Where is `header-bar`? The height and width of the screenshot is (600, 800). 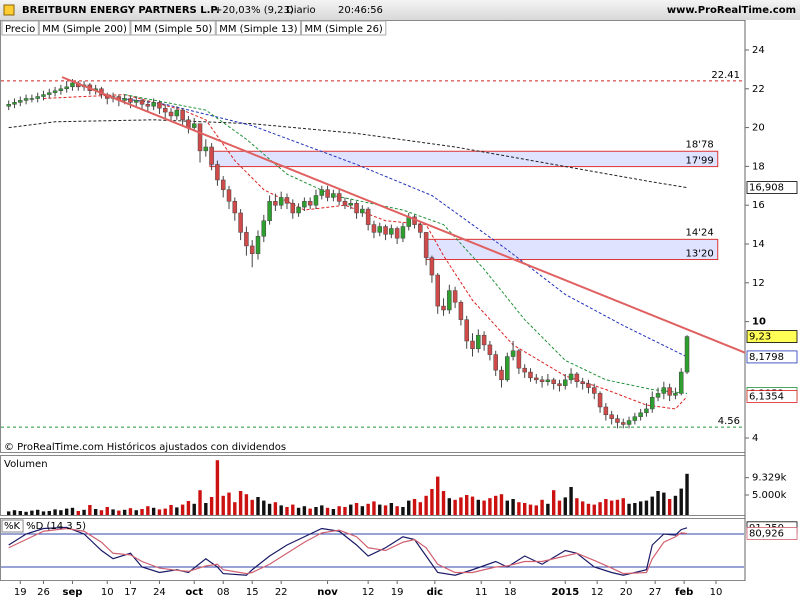
header-bar is located at coordinates (400, 10).